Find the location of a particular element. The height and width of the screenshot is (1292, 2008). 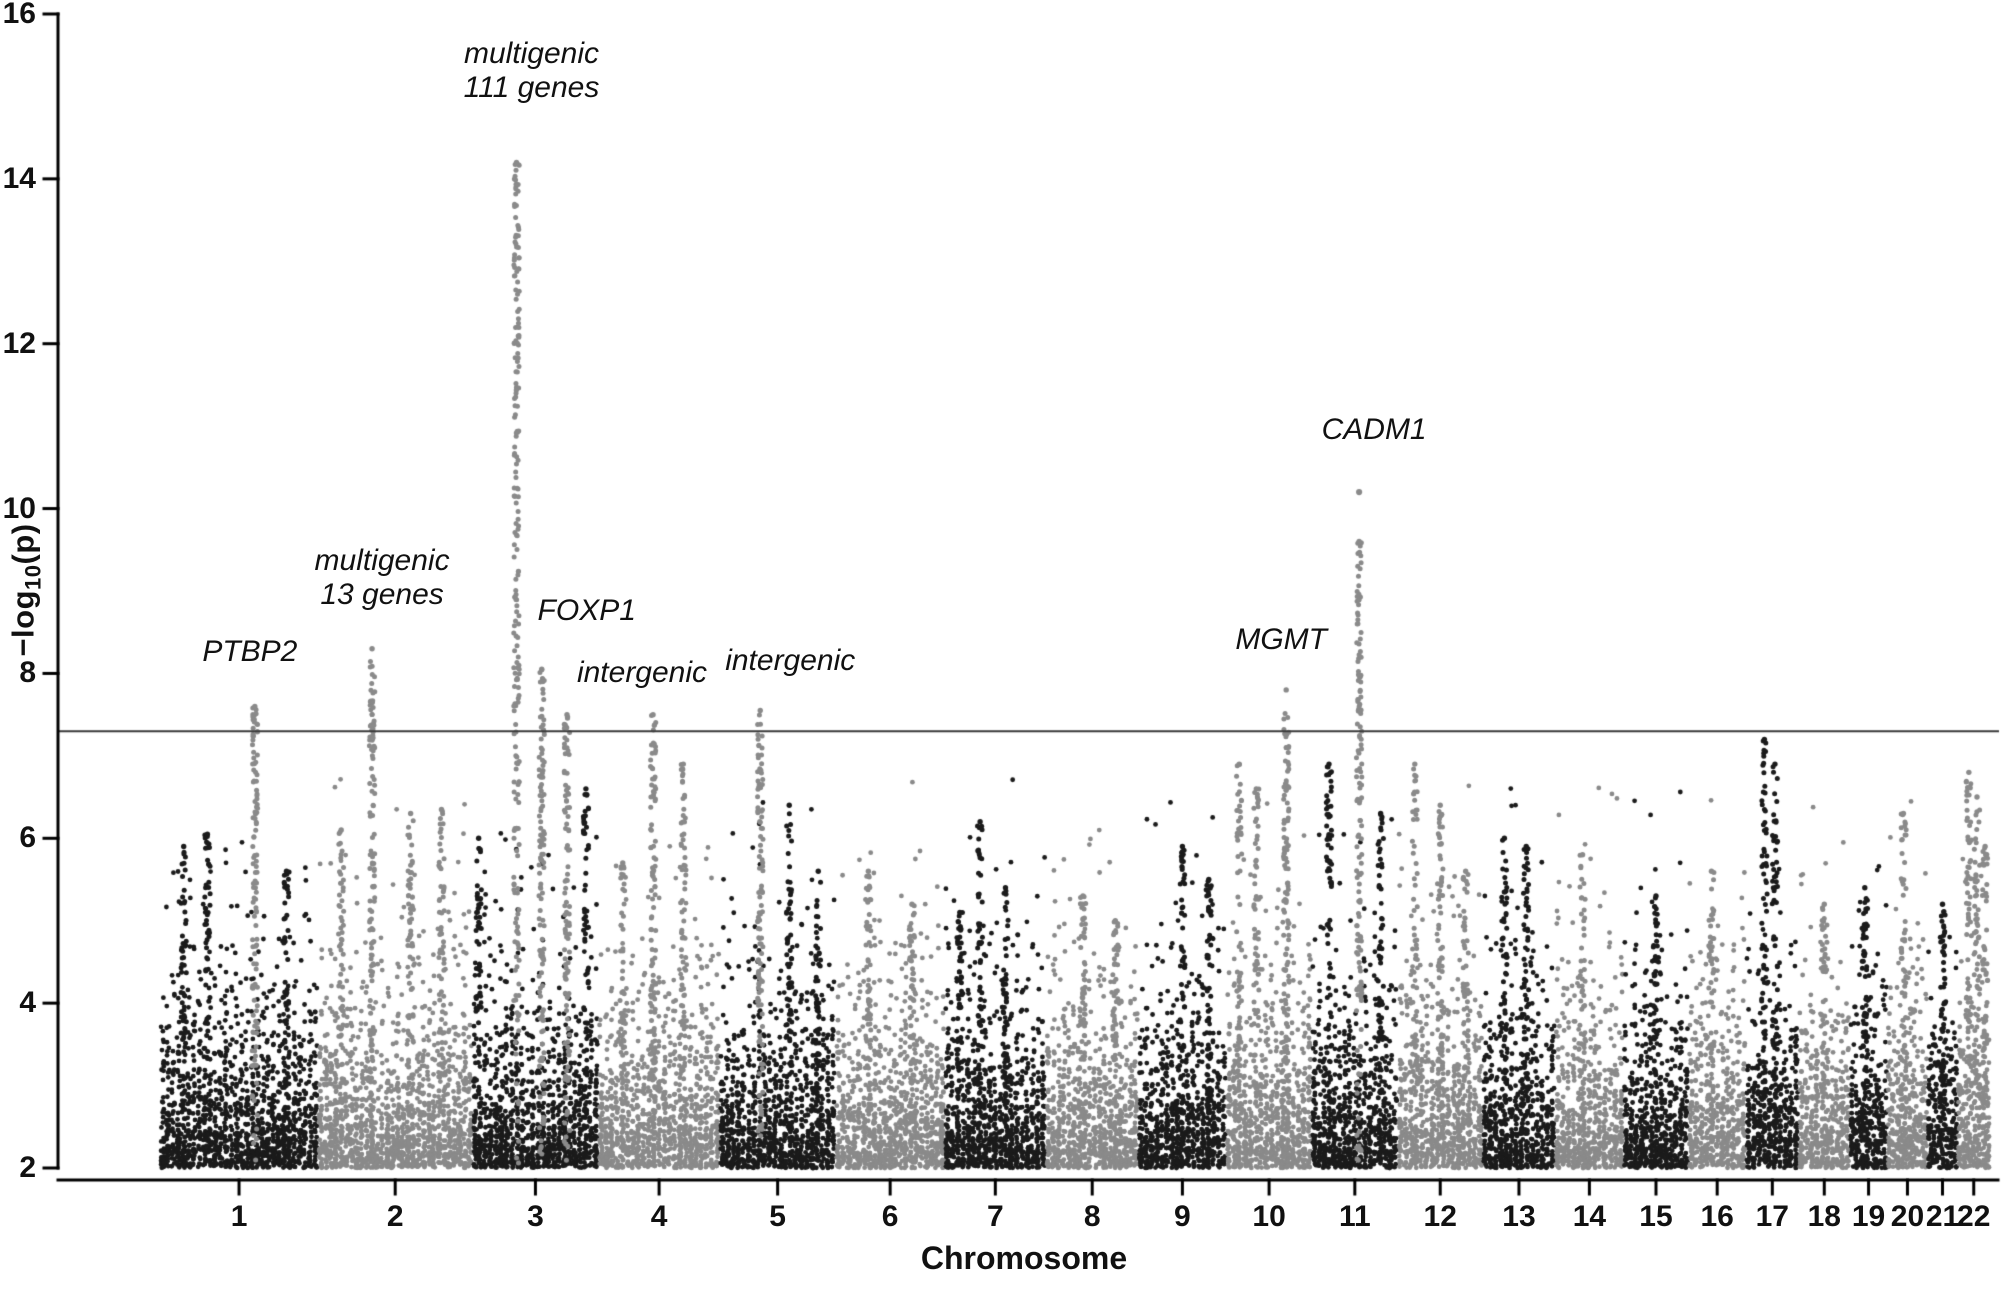

peak-annotation: multigenic 111 genes is located at coordinates (532, 71).